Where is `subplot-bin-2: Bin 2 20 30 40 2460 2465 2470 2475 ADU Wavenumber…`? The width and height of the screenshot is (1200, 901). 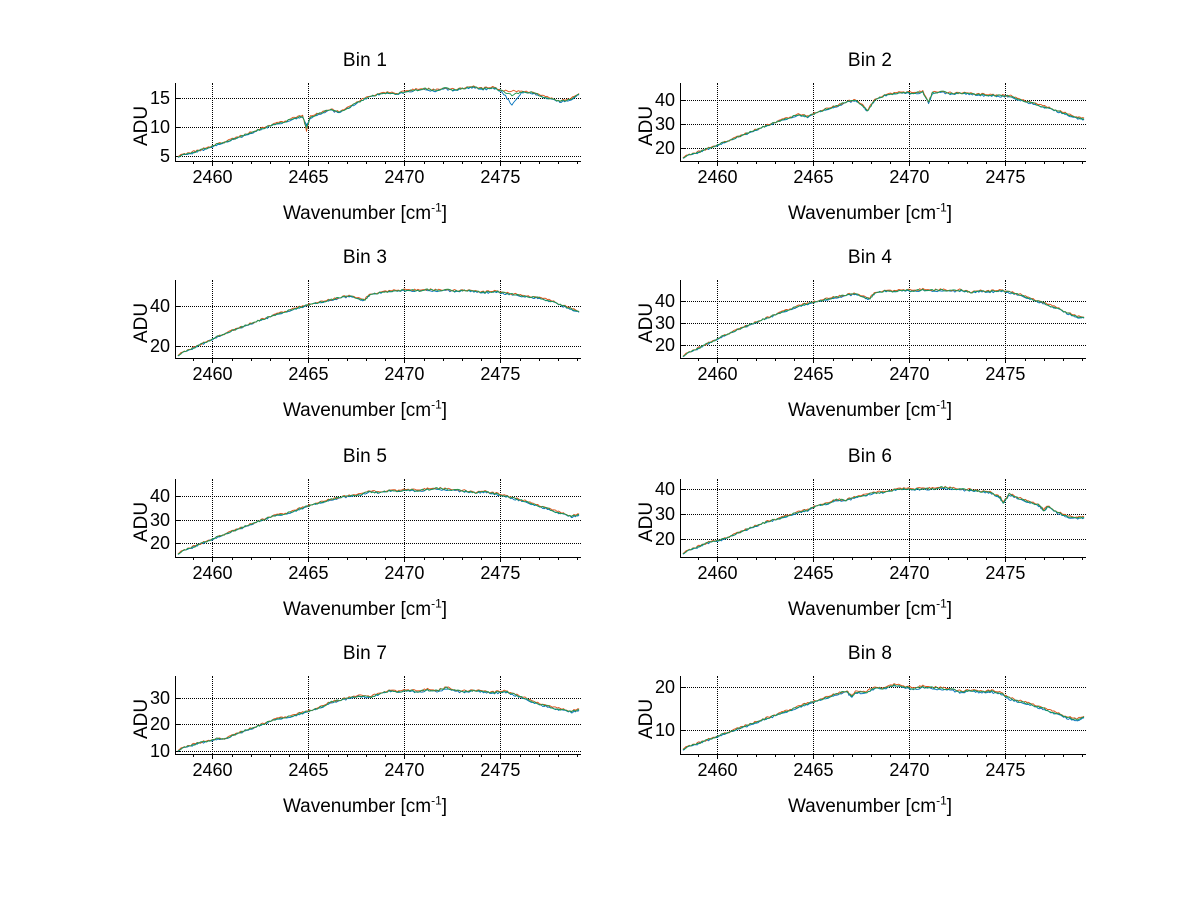
subplot-bin-2: Bin 2 20 30 40 2460 2465 2470 2475 ADU Wavenumber… is located at coordinates (870, 155).